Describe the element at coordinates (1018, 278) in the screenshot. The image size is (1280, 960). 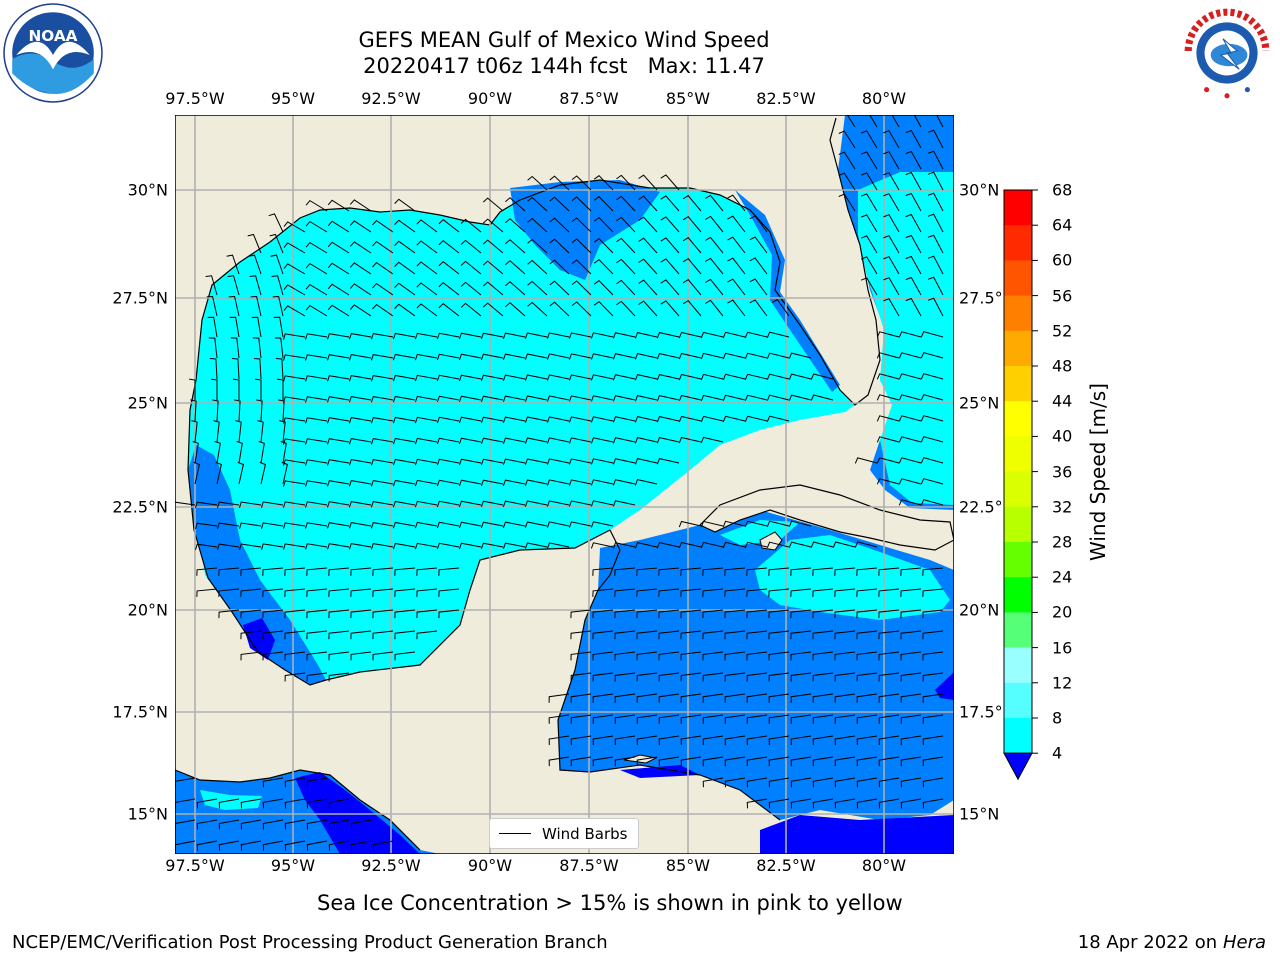
I see `colorbar-segment` at that location.